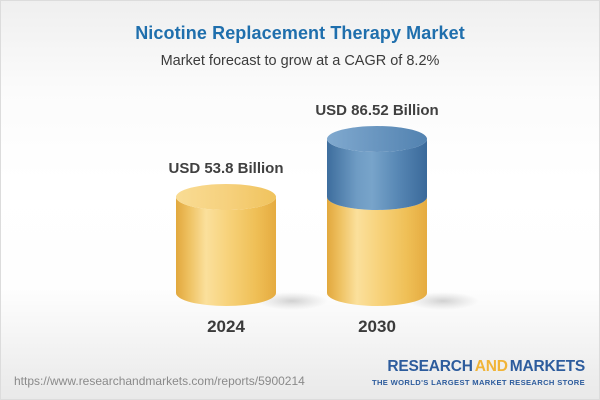 The width and height of the screenshot is (600, 400). What do you see at coordinates (226, 168) in the screenshot?
I see `value-label-2024: USD 53.8 Billion` at bounding box center [226, 168].